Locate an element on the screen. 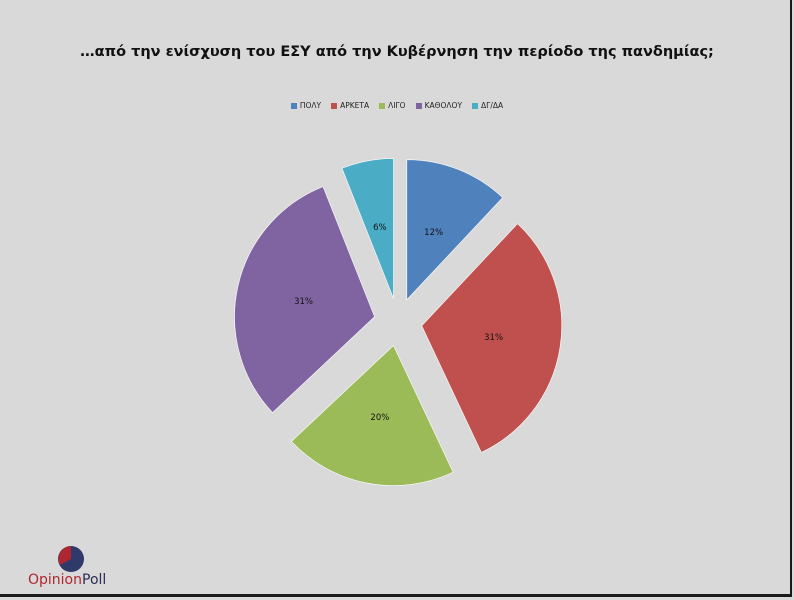 The height and width of the screenshot is (600, 794). legend-label: ΛΙΓΟ is located at coordinates (397, 105).